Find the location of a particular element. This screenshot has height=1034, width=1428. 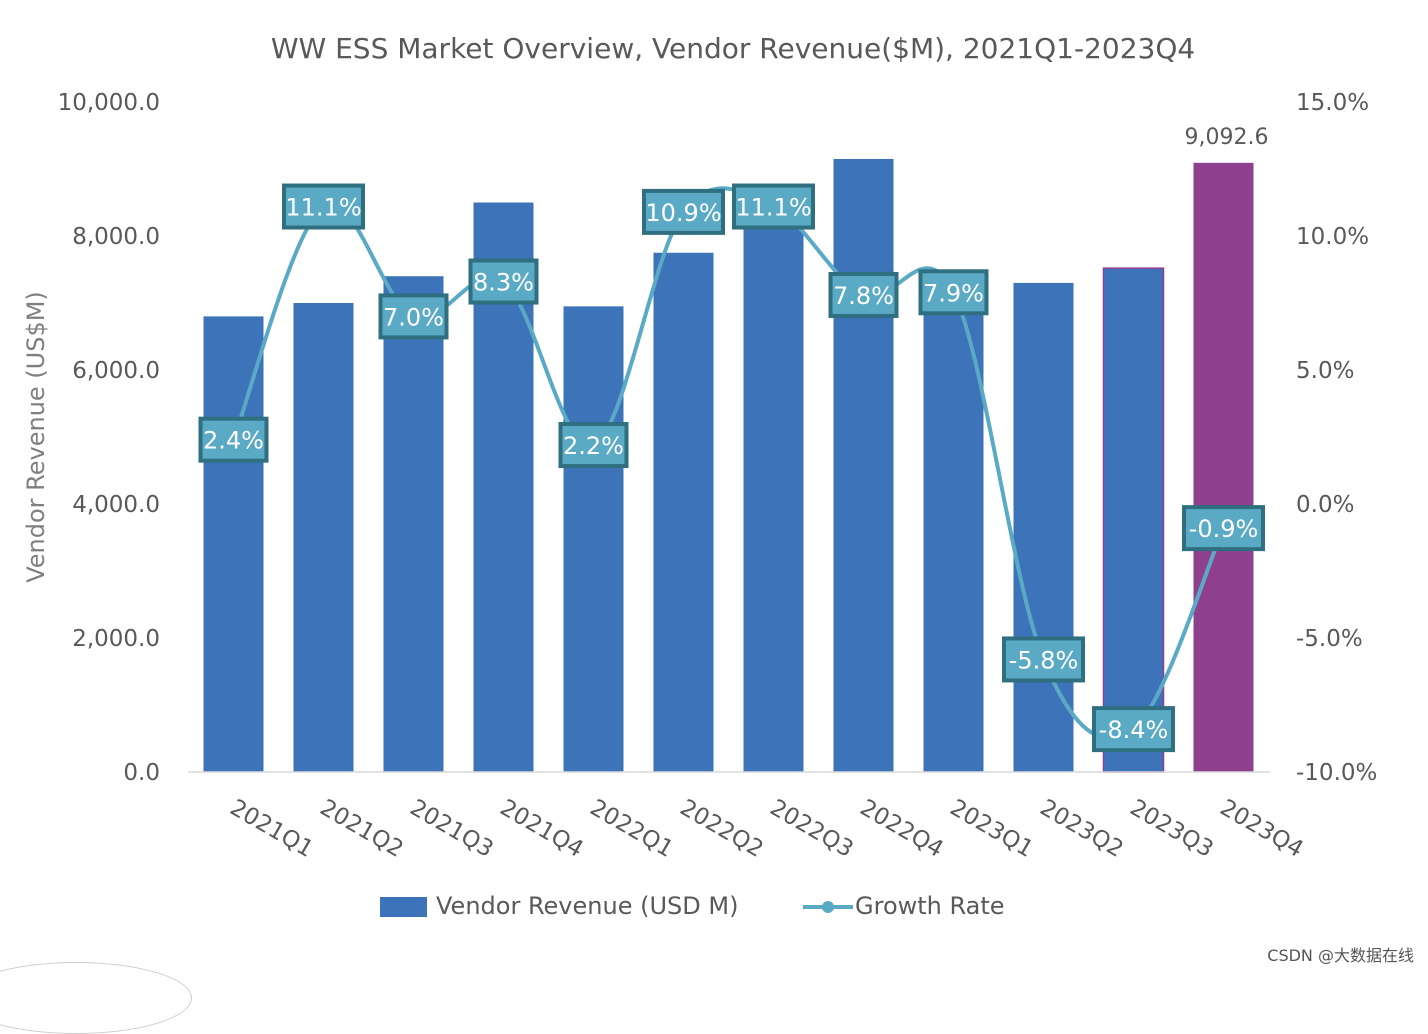

x-tick-label: 2021Q1 is located at coordinates (272, 829).